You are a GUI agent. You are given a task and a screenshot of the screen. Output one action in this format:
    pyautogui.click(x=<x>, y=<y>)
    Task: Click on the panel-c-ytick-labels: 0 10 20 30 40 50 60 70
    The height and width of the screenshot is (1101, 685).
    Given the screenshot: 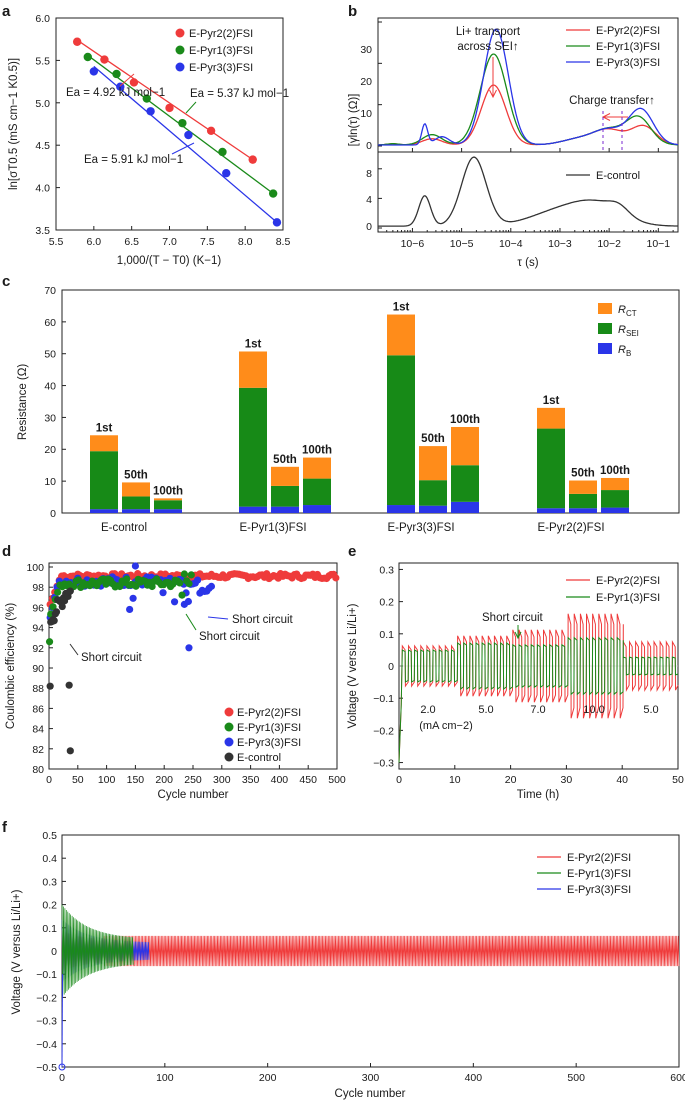 What is the action you would take?
    pyautogui.click(x=50, y=402)
    